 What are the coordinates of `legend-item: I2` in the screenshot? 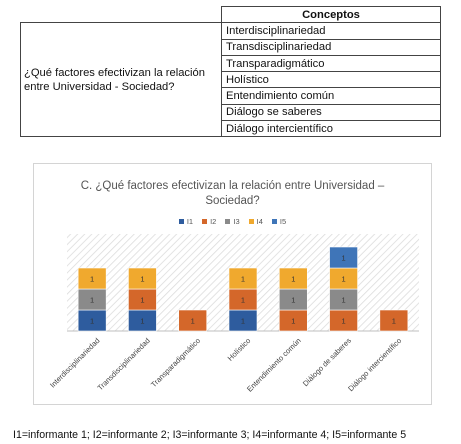 It's located at (209, 221).